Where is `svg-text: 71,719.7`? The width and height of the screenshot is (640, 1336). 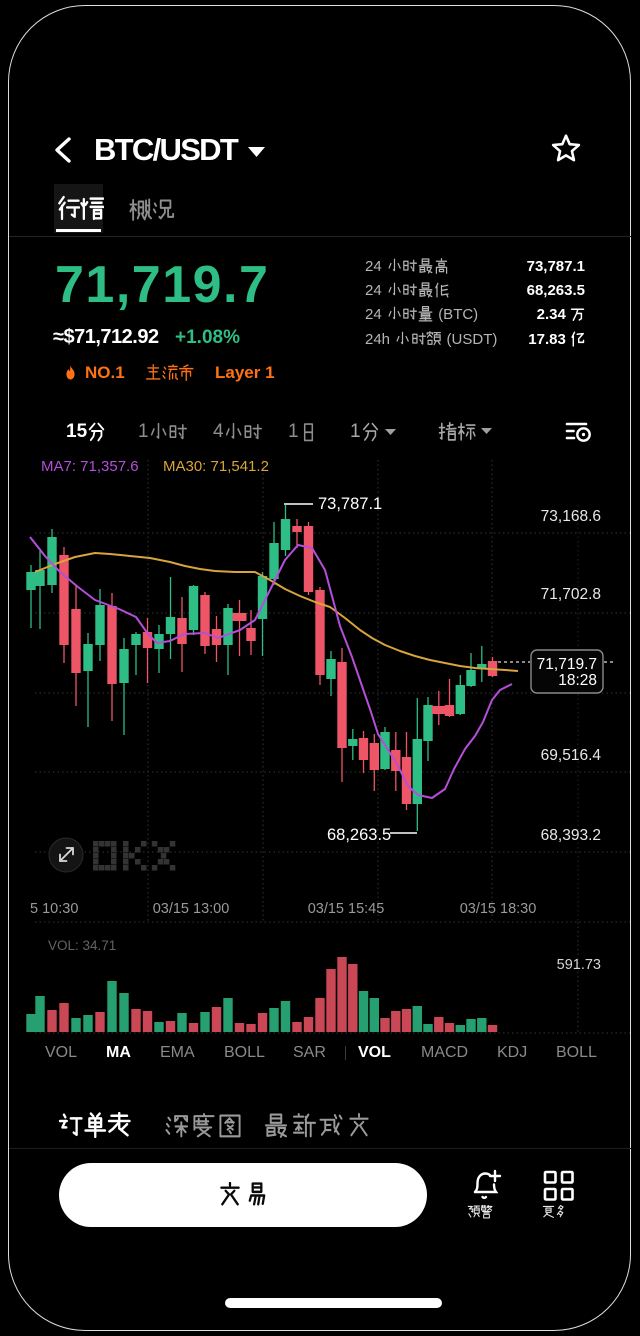 svg-text: 71,719.7 is located at coordinates (567, 664).